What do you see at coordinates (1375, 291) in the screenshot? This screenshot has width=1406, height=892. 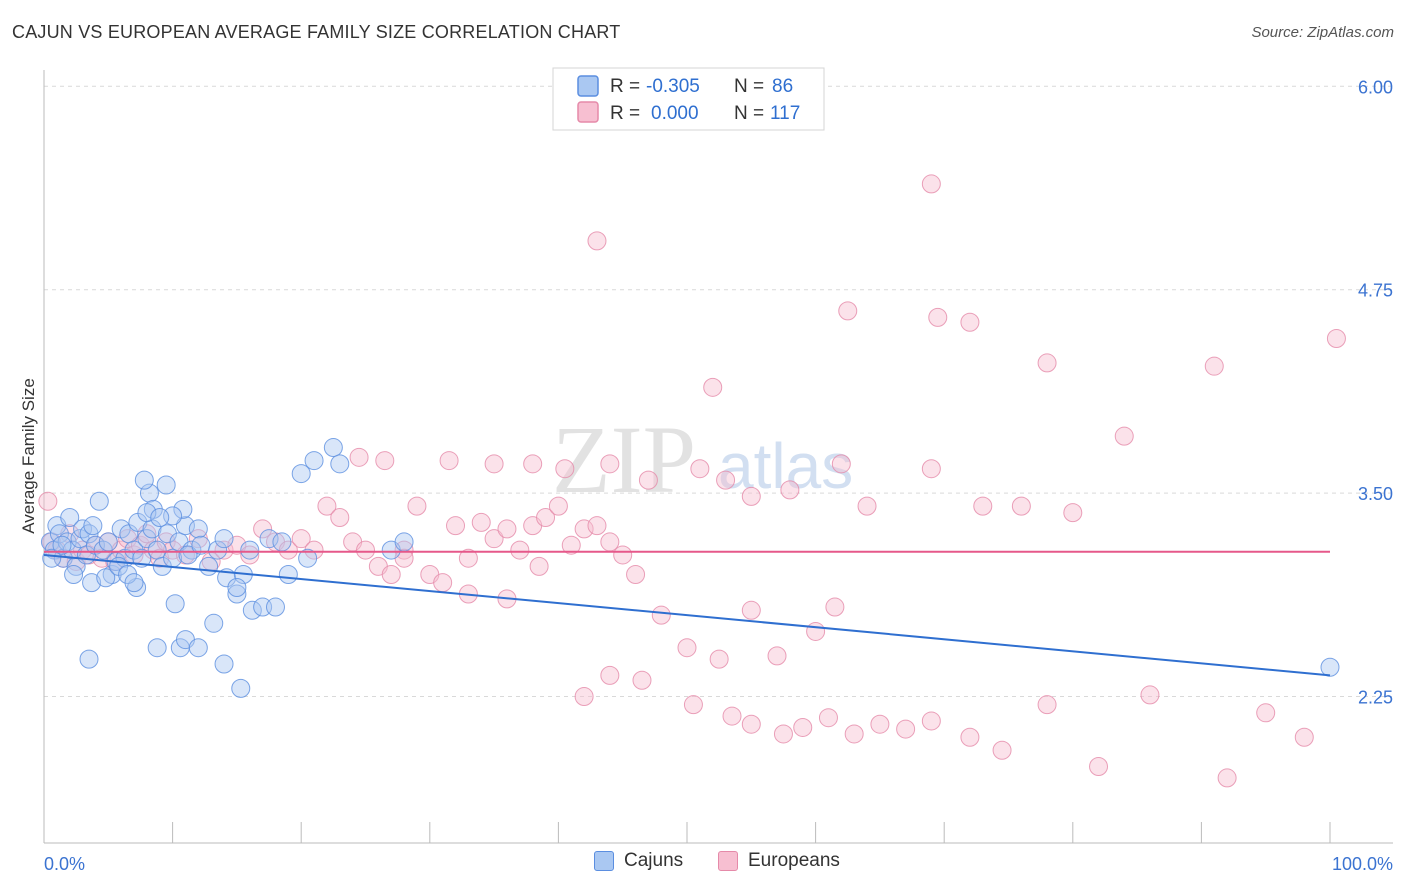 I see `y-tick-label-2: 4.75` at bounding box center [1375, 291].